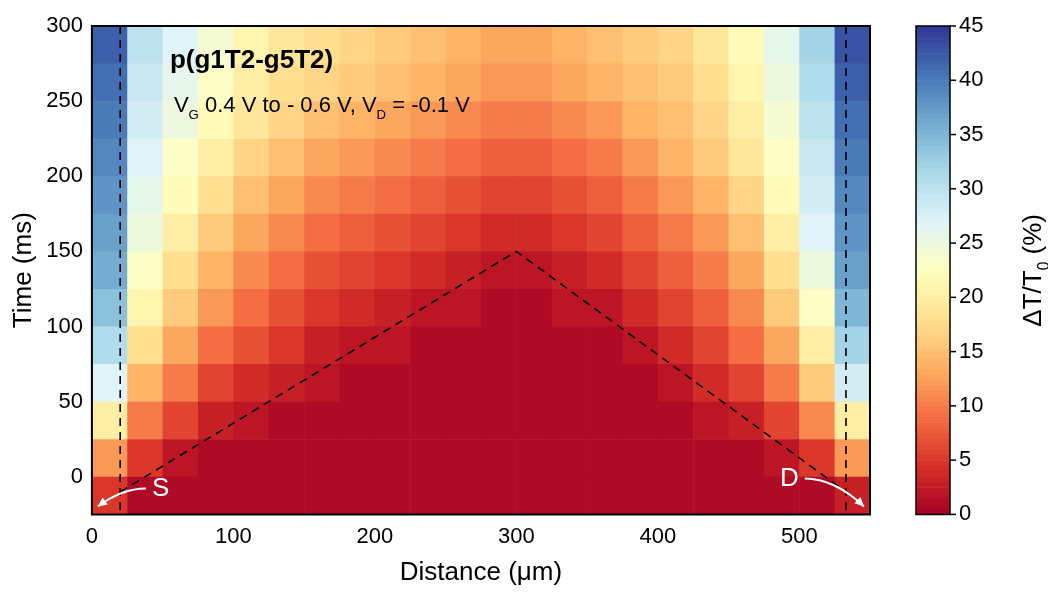 The width and height of the screenshot is (1048, 596). Describe the element at coordinates (70, 400) in the screenshot. I see `y-tick-label: 50` at that location.